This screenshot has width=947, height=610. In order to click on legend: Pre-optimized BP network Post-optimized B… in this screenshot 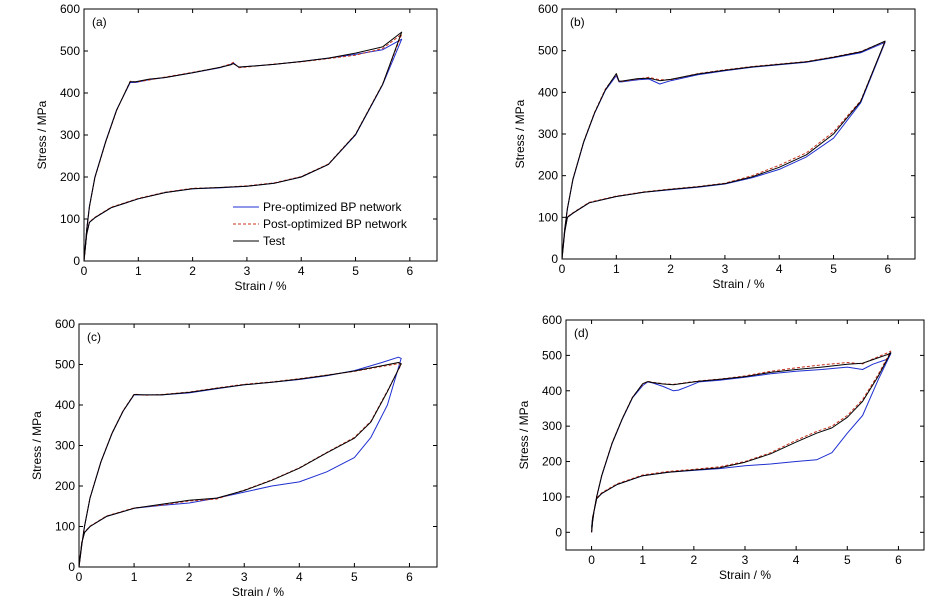, I will do `click(320, 224)`.